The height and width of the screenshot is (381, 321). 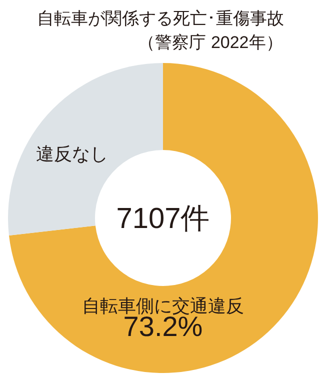 I want to click on annotation: 7107件, so click(x=163, y=219).